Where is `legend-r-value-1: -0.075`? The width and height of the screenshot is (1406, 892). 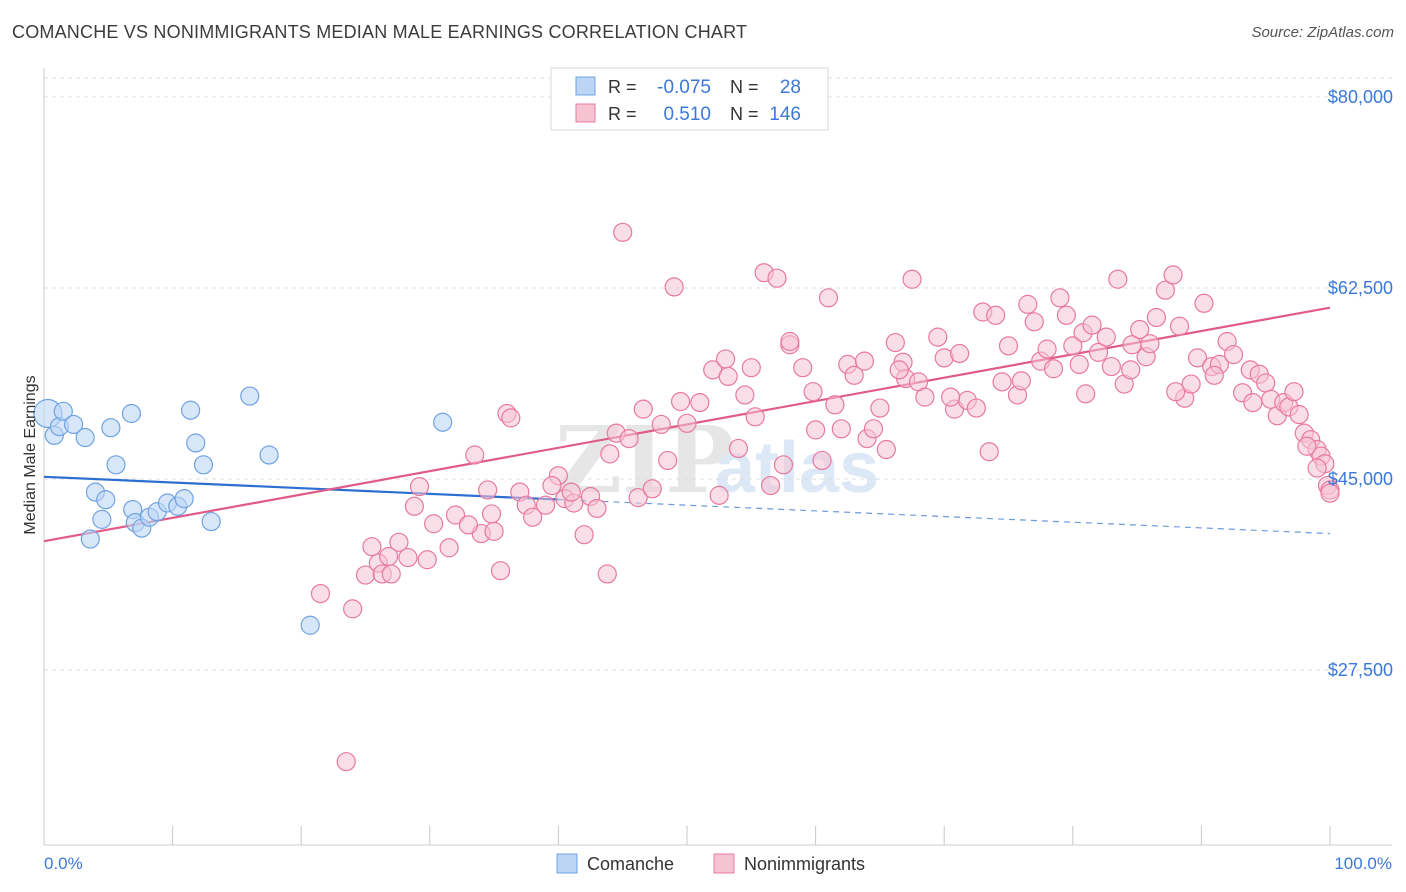
legend-r-value-1: -0.075 is located at coordinates (684, 87).